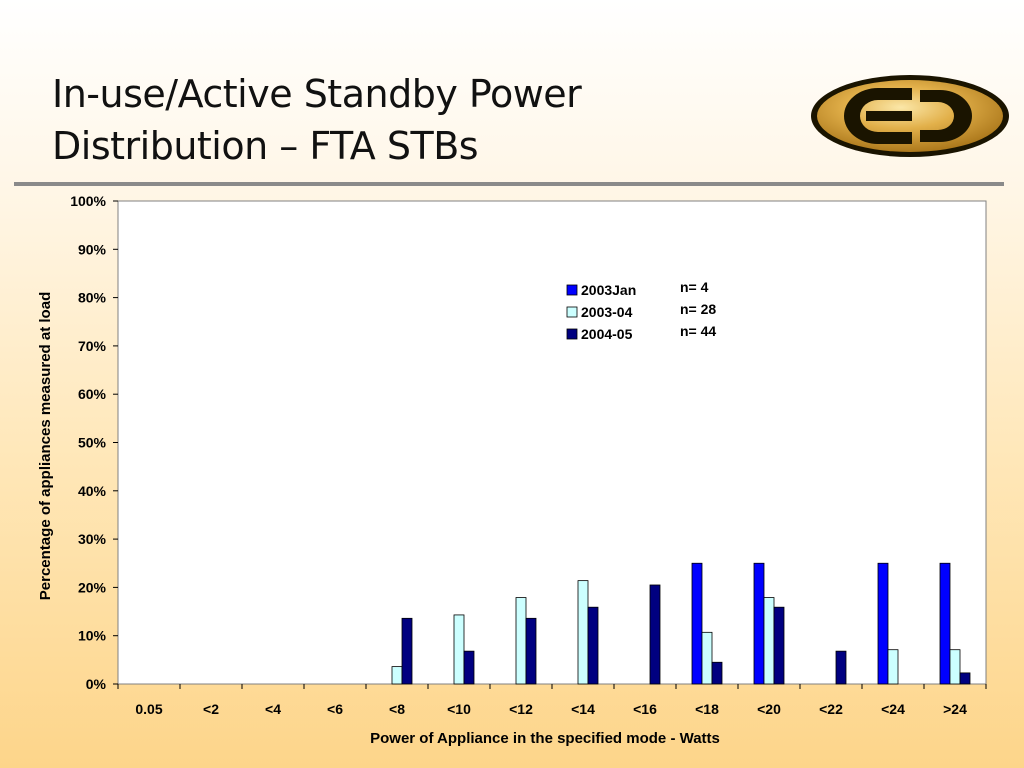 Image resolution: width=1024 pixels, height=768 pixels. Describe the element at coordinates (397, 675) in the screenshot. I see `bar-2003-04-<8` at that location.